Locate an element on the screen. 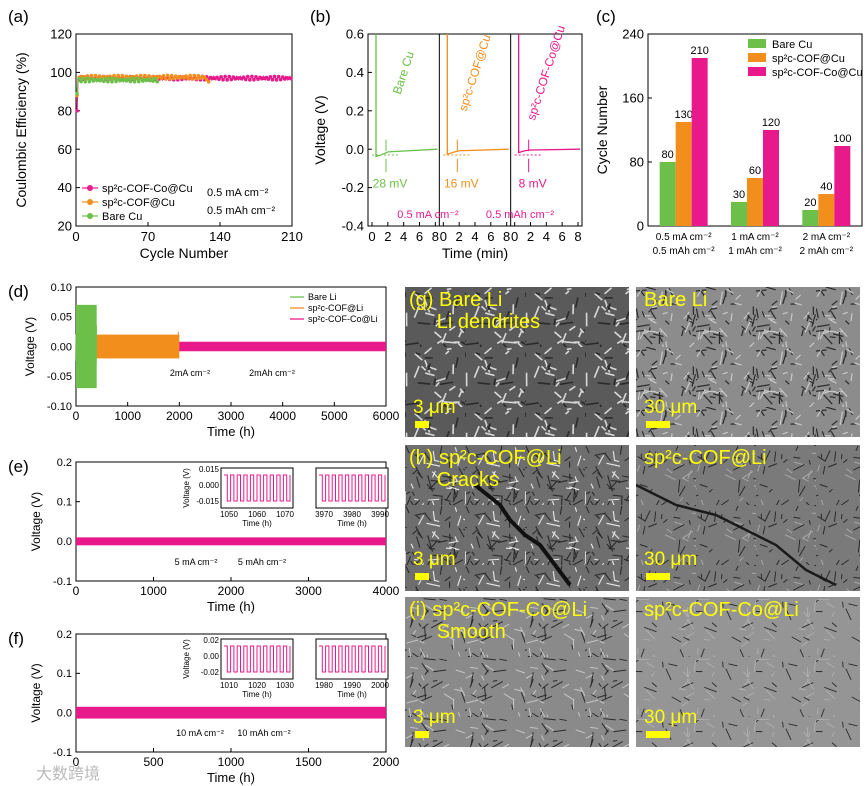 Image resolution: width=865 pixels, height=786 pixels. y-tick-label: 240 is located at coordinates (633, 34).